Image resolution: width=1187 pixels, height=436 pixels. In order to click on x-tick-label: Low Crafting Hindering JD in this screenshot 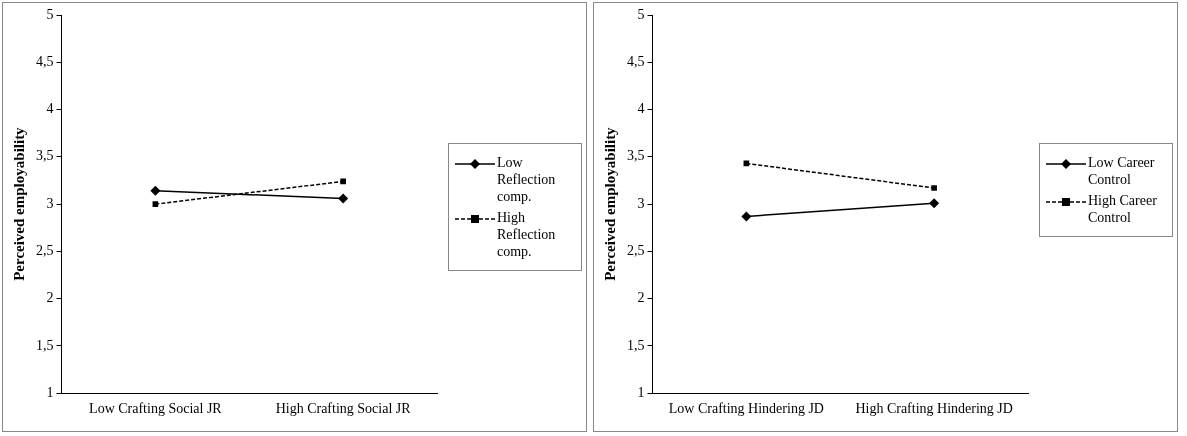, I will do `click(746, 409)`.